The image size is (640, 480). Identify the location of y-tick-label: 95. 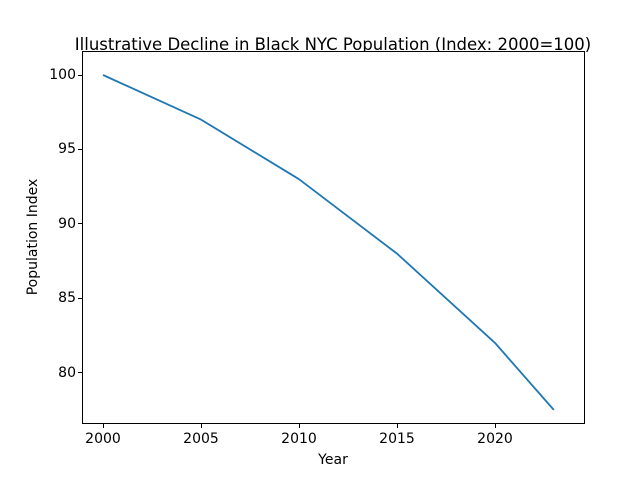
(67, 149).